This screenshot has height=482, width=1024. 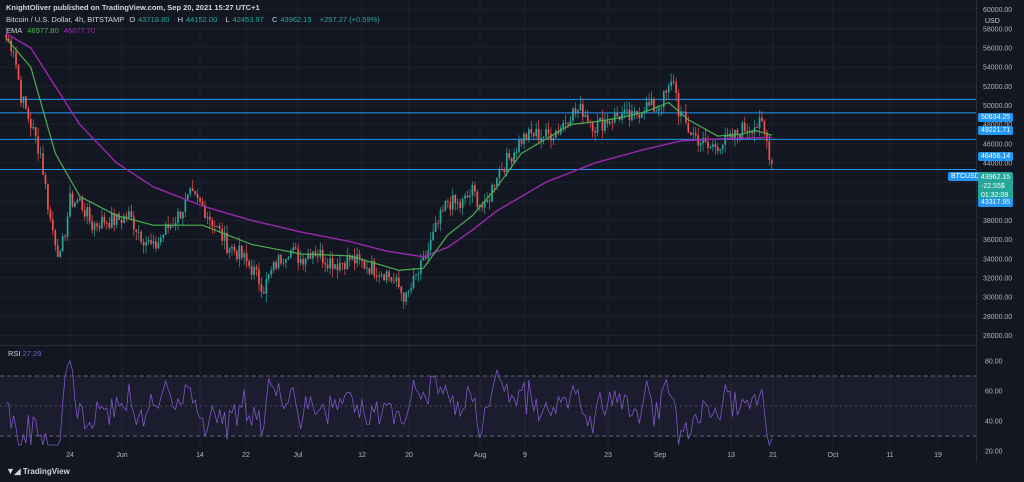 I want to click on ema-legend: EMA 46977.80 46677.70, so click(x=52, y=30).